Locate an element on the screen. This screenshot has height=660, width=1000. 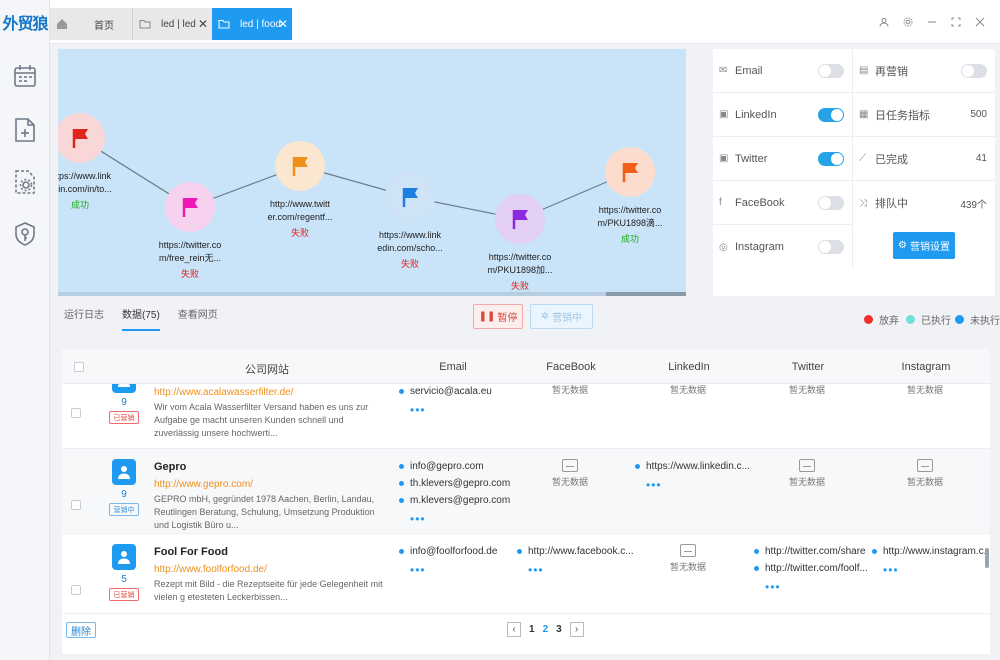
page-2: 2 is located at coordinates (545, 629).